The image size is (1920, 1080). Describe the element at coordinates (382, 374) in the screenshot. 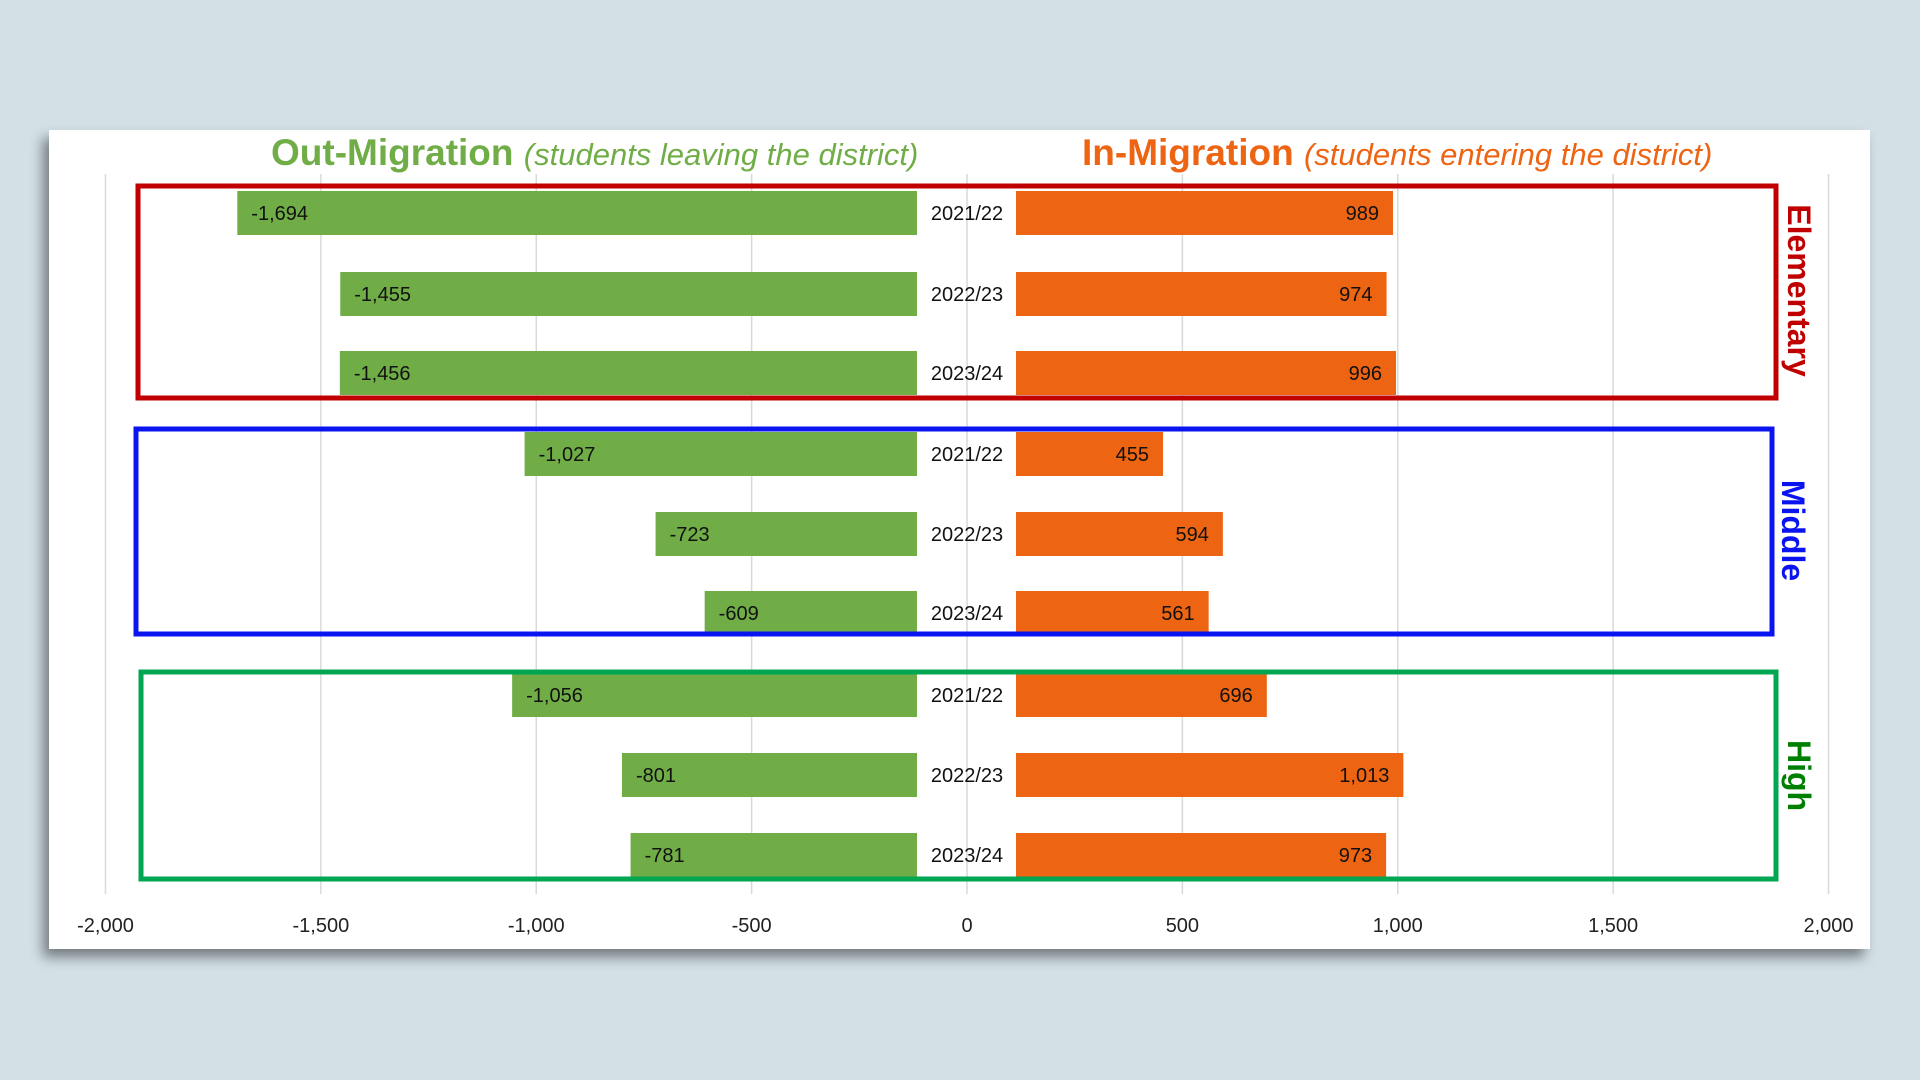

I see `out-value-label: -1,456` at that location.